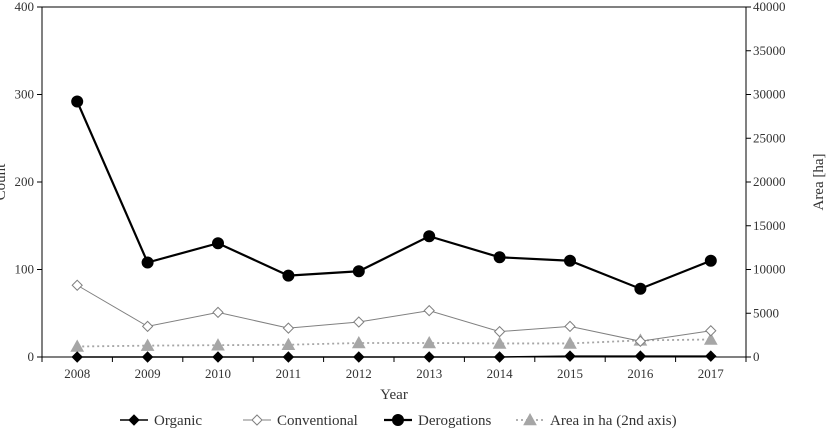  I want to click on y2-tick-label: 25000, so click(769, 137).